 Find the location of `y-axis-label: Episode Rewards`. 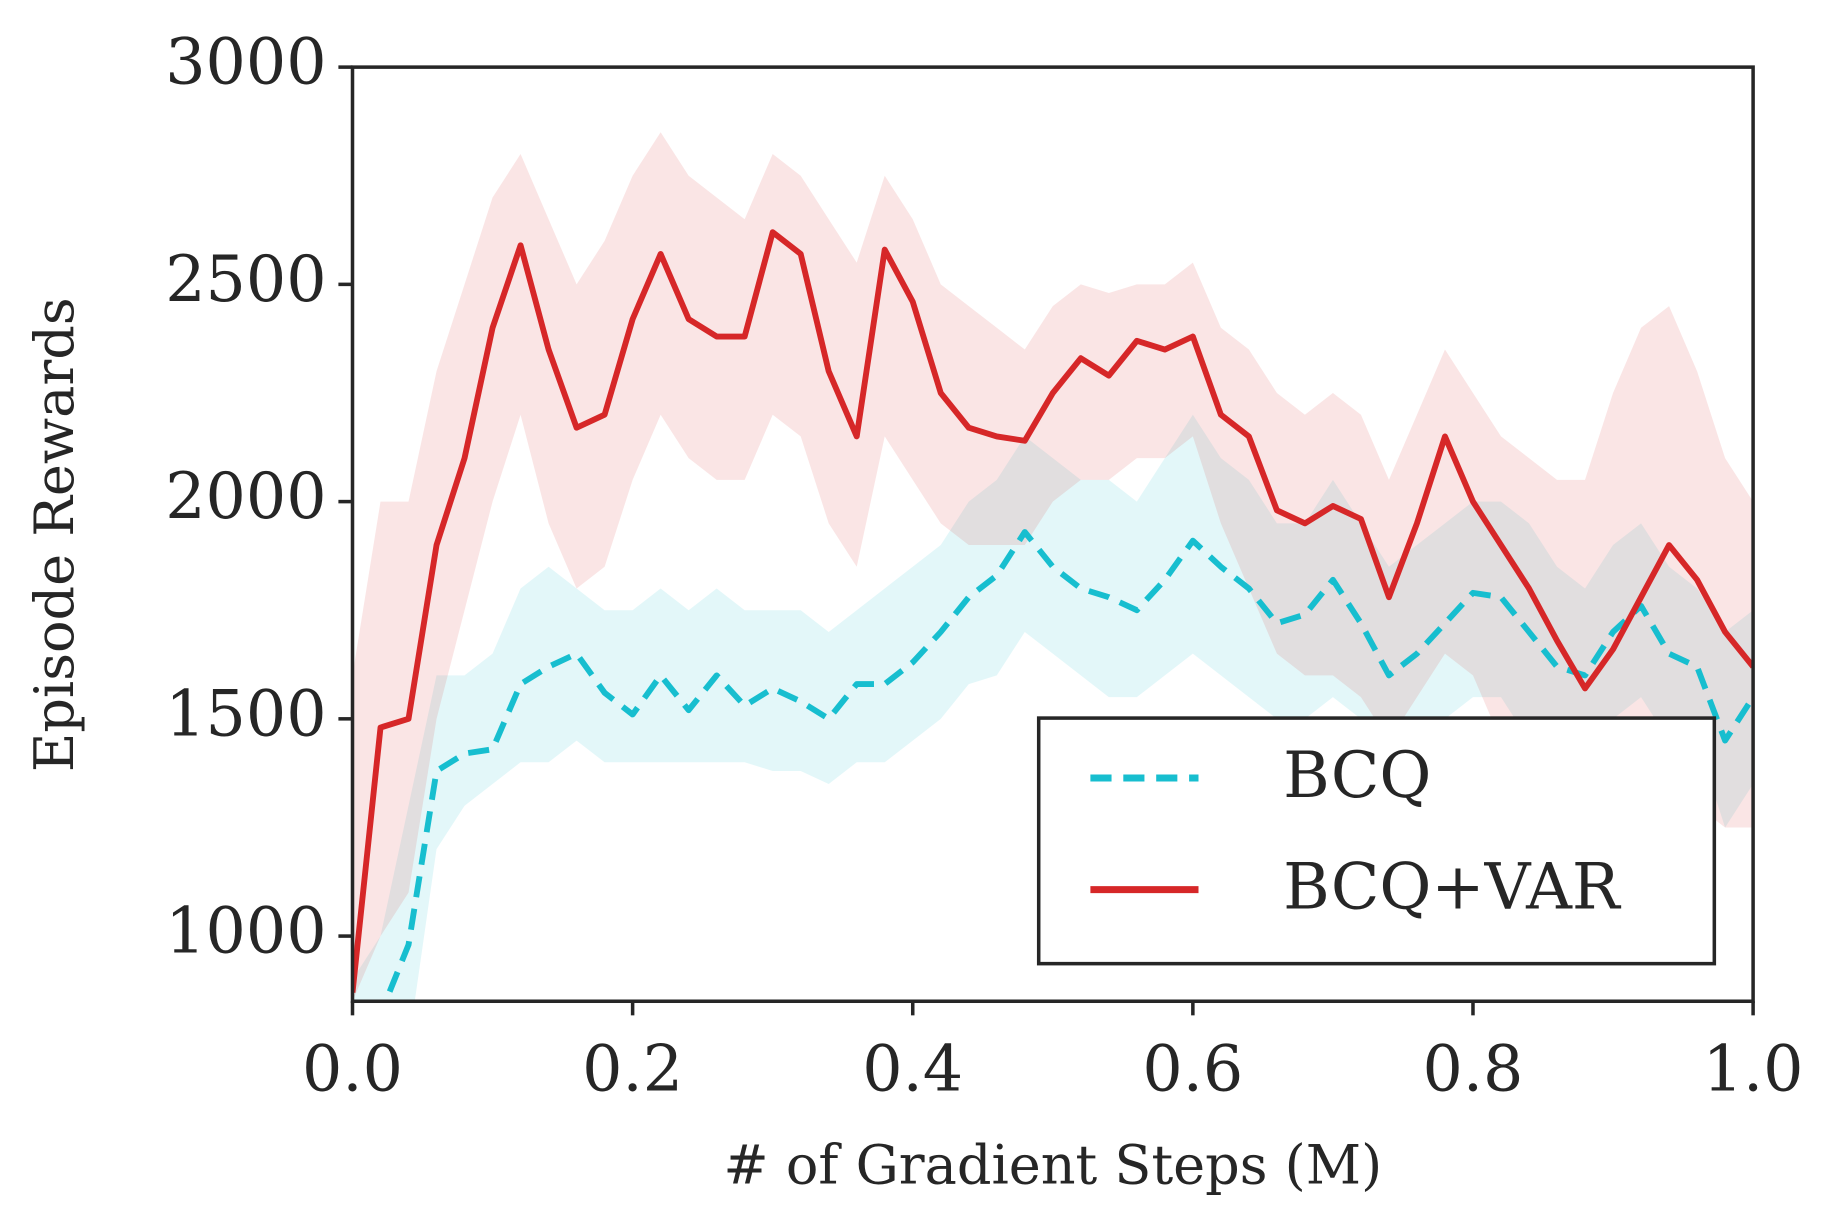

y-axis-label: Episode Rewards is located at coordinates (54, 534).